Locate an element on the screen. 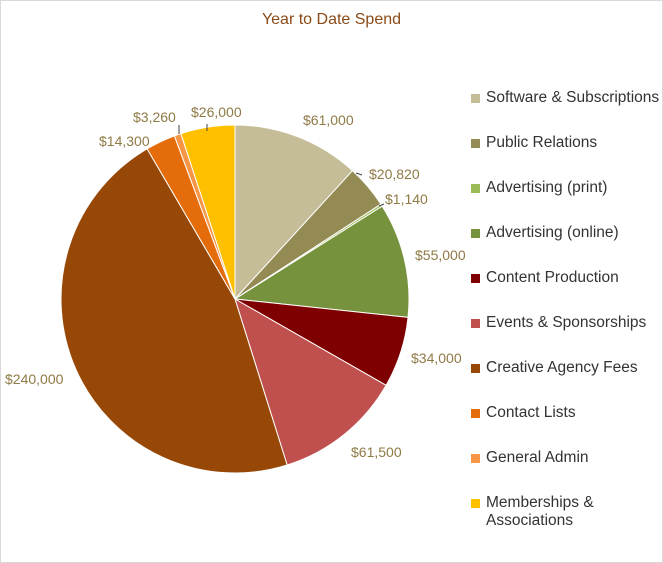 This screenshot has height=563, width=663. data-label: $55,000 is located at coordinates (440, 255).